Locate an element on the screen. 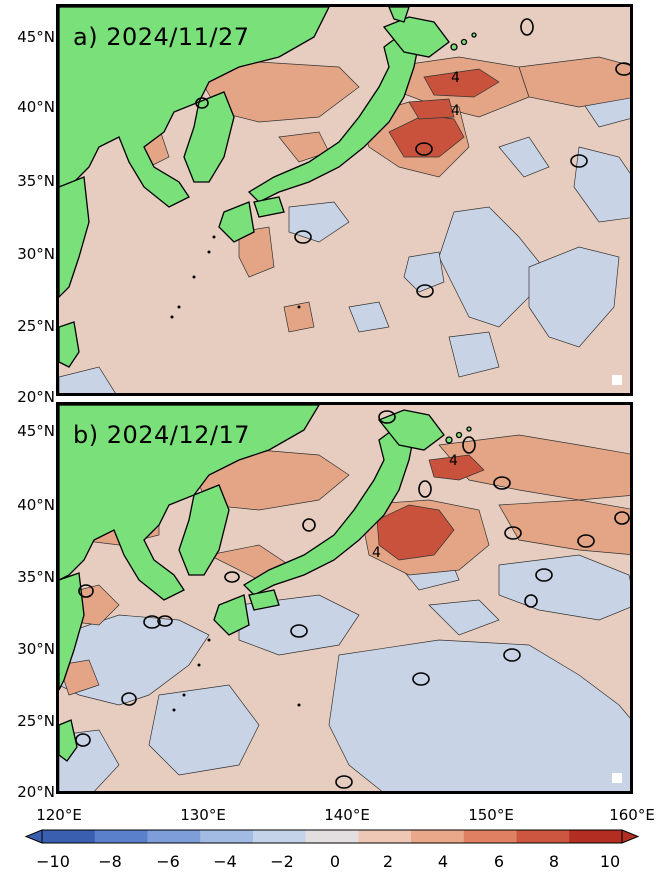 This screenshot has height=872, width=664. panel-title-b: b) 2024/12/17 is located at coordinates (162, 435).